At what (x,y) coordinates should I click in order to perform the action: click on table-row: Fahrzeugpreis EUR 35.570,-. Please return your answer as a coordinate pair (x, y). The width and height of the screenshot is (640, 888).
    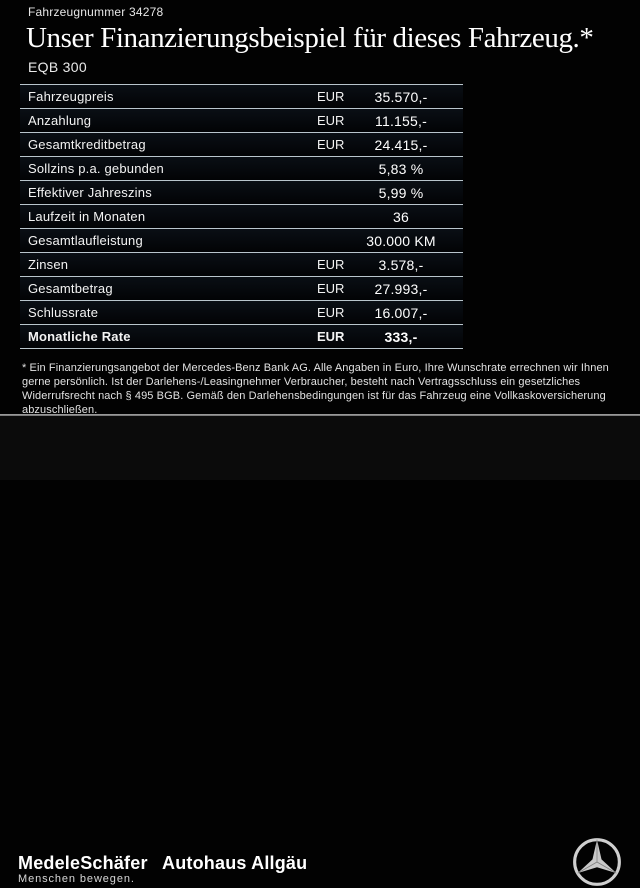
    Looking at the image, I should click on (241, 97).